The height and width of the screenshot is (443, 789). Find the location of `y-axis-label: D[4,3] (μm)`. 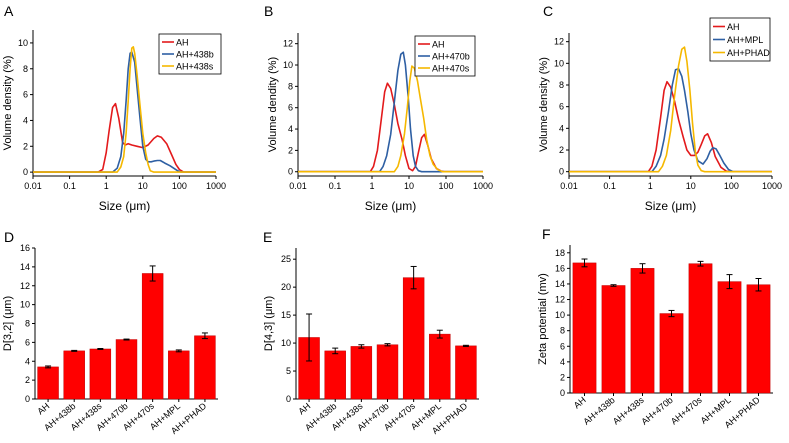

y-axis-label: D[4,3] (μm) is located at coordinates (269, 323).